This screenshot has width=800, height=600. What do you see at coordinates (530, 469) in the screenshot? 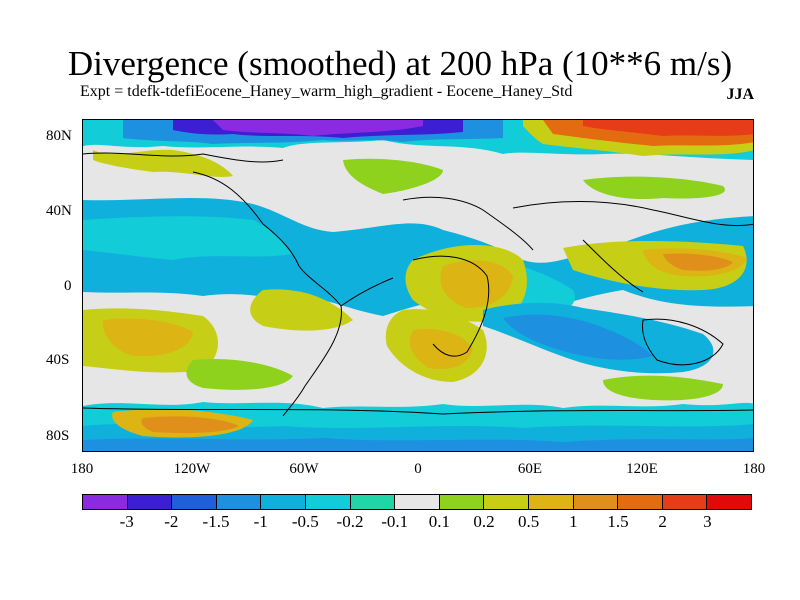
I see `x-axis-label-60e: 60E` at bounding box center [530, 469].